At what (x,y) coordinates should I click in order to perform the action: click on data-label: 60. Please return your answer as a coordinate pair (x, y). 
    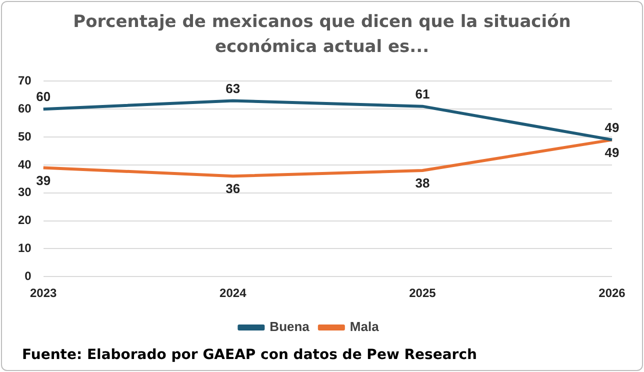
    Looking at the image, I should click on (43, 96).